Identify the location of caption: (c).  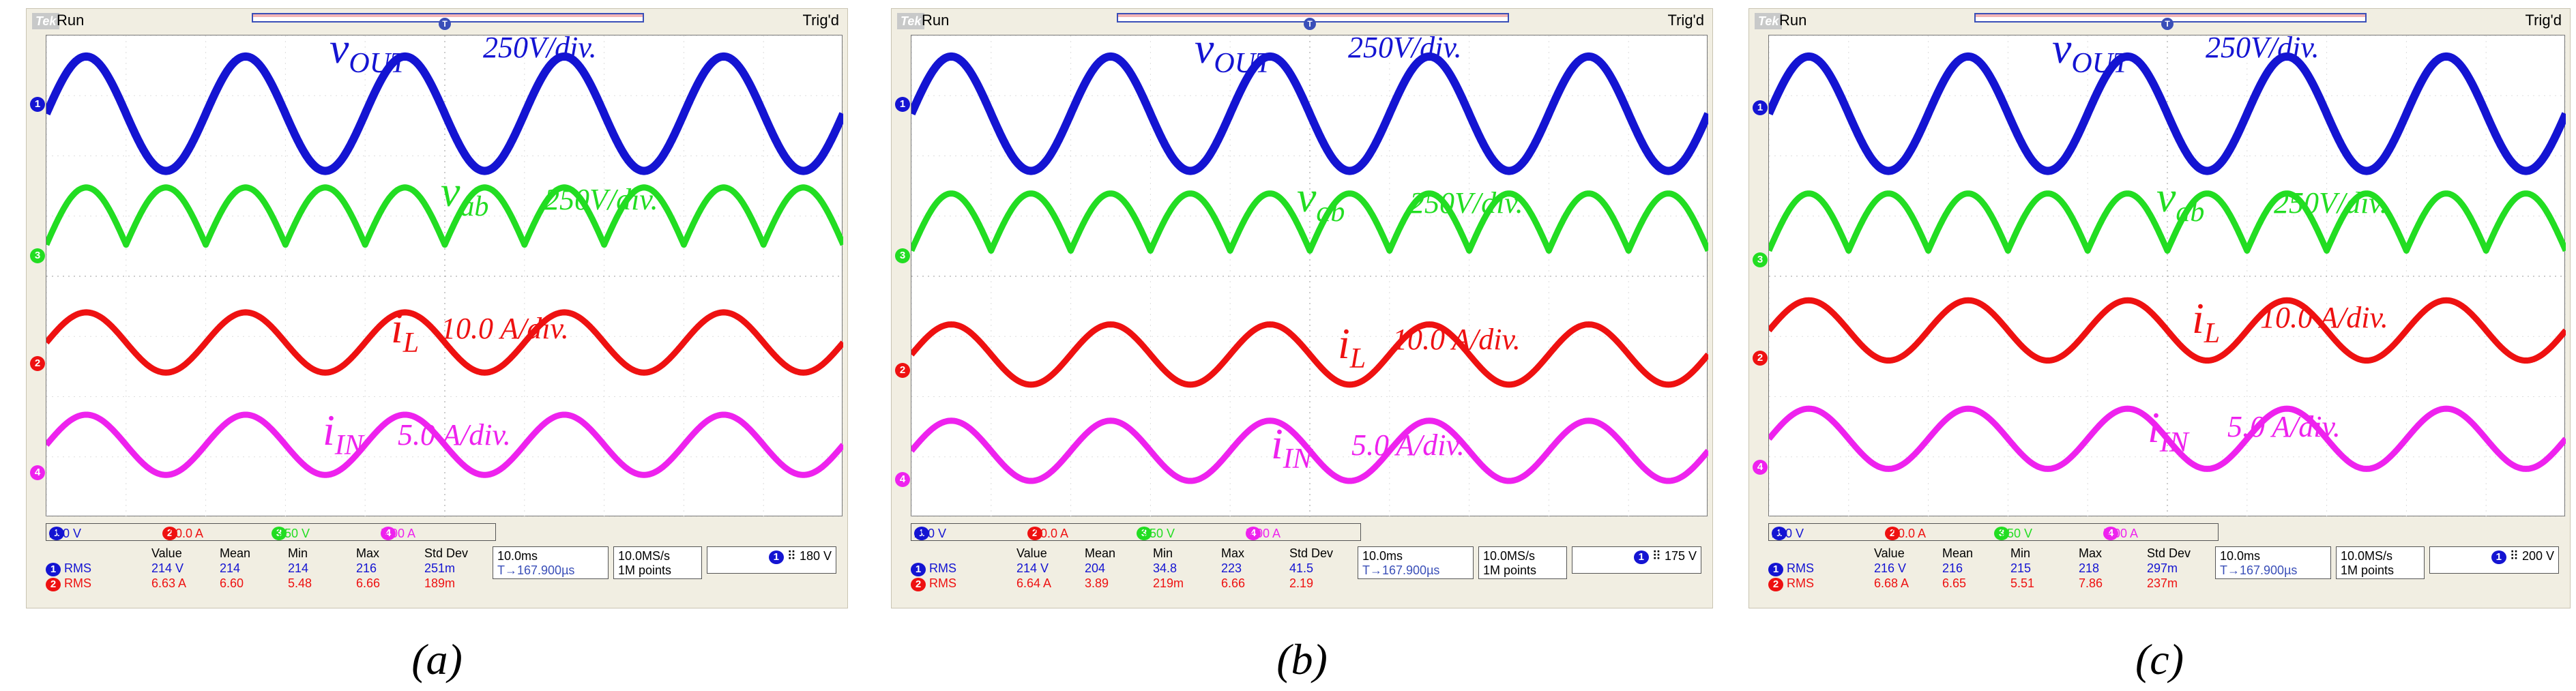
(2159, 659).